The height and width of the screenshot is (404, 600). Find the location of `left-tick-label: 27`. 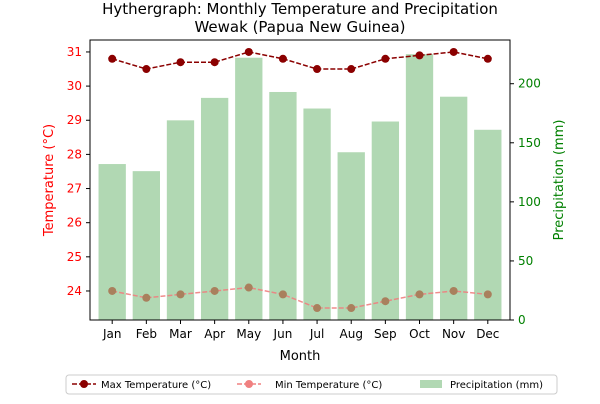

left-tick-label: 27 is located at coordinates (74, 189).